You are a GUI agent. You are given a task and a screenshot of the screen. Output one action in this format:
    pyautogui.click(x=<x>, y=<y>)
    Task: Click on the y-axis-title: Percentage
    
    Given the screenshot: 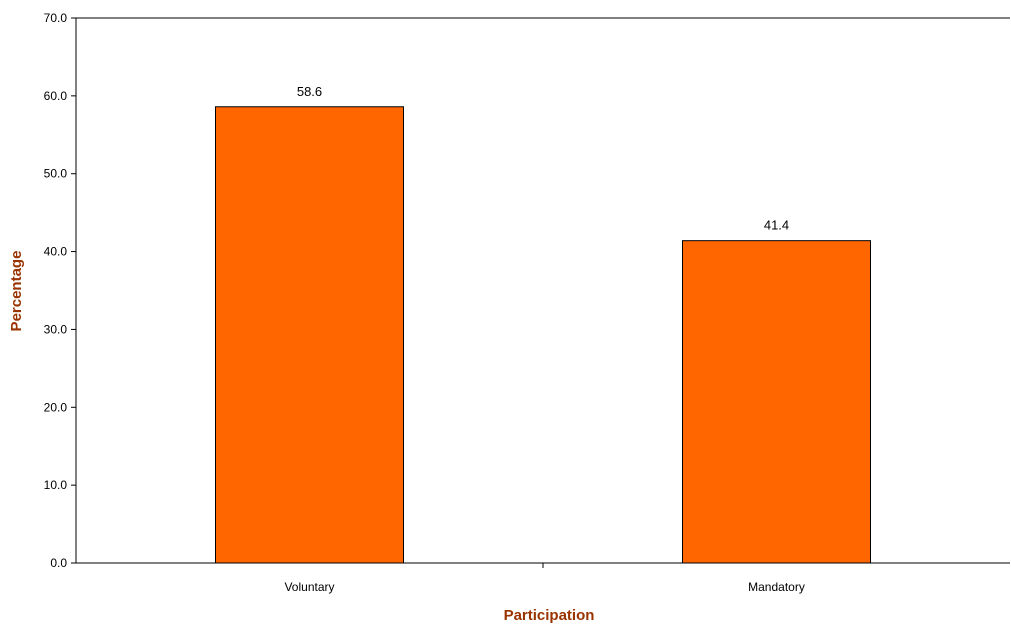 What is the action you would take?
    pyautogui.click(x=16, y=291)
    